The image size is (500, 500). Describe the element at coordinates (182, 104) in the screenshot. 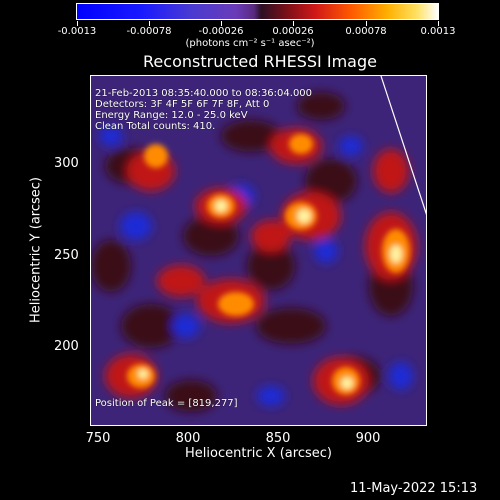

I see `overlay-detectors: Detectors: 3F 4F 5F 6F 7F 8F, Att 0` at that location.